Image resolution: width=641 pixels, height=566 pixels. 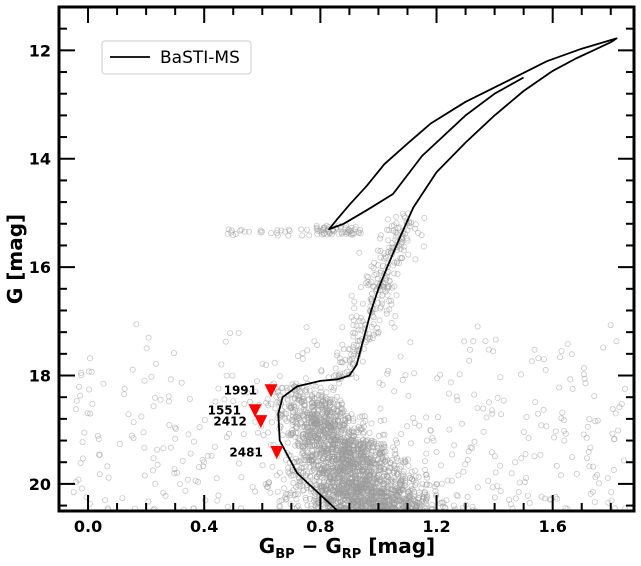 I want to click on x-tick-label: 0.4, so click(x=204, y=526).